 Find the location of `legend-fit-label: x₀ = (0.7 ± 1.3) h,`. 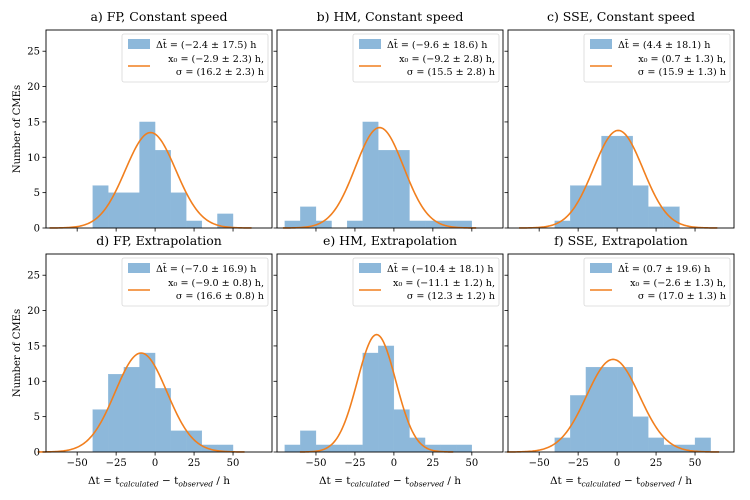

legend-fit-label: x₀ = (0.7 ± 1.3) h, is located at coordinates (682, 59).